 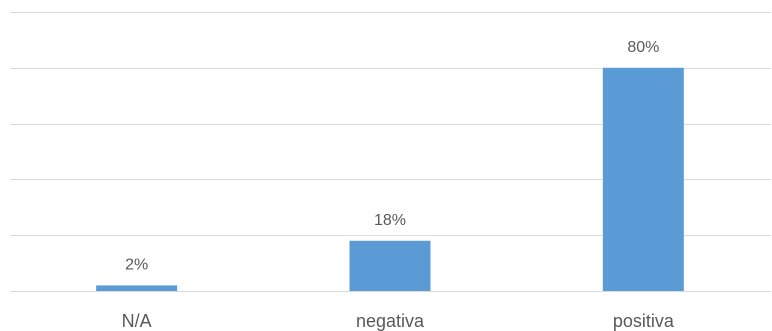 What do you see at coordinates (390, 265) in the screenshot?
I see `bar-negativa` at bounding box center [390, 265].